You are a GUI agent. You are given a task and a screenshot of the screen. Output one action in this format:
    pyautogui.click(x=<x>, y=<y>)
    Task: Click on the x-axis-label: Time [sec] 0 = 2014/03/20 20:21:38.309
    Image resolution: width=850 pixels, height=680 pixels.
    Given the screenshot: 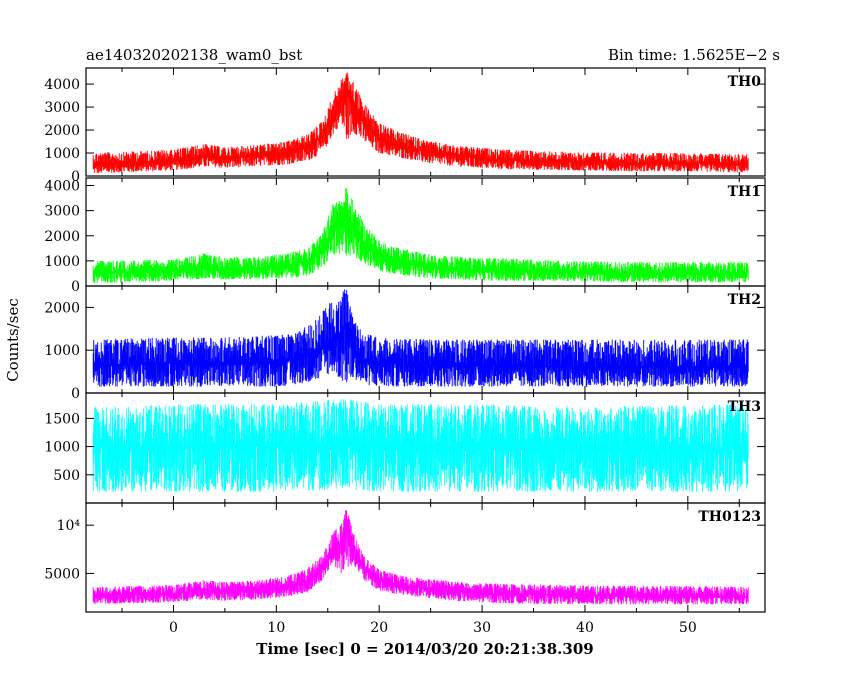 What is the action you would take?
    pyautogui.click(x=424, y=649)
    